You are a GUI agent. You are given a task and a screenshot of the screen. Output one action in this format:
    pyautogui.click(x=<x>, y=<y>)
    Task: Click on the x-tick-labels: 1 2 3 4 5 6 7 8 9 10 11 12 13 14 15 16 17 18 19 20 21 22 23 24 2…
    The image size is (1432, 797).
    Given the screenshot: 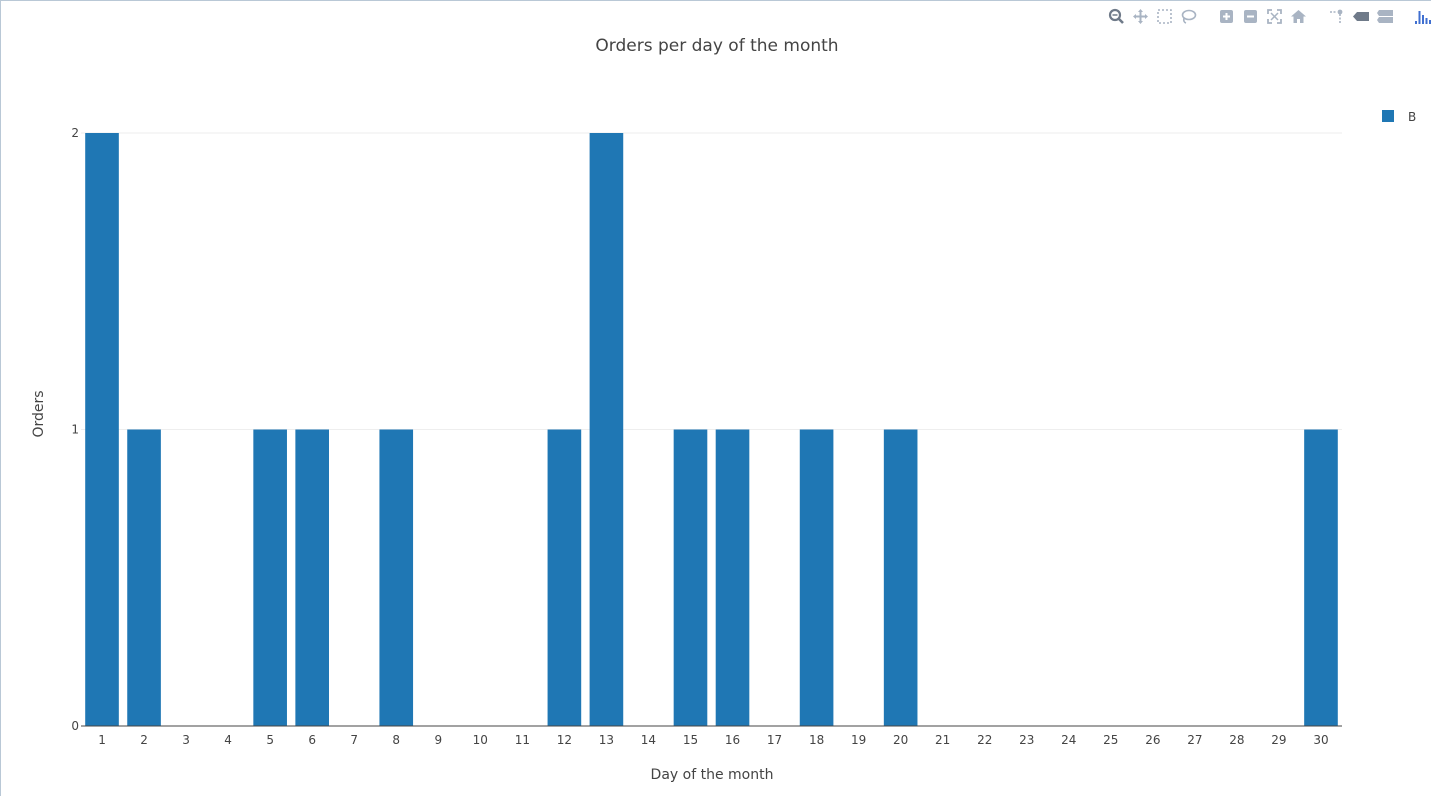 What is the action you would take?
    pyautogui.click(x=713, y=740)
    